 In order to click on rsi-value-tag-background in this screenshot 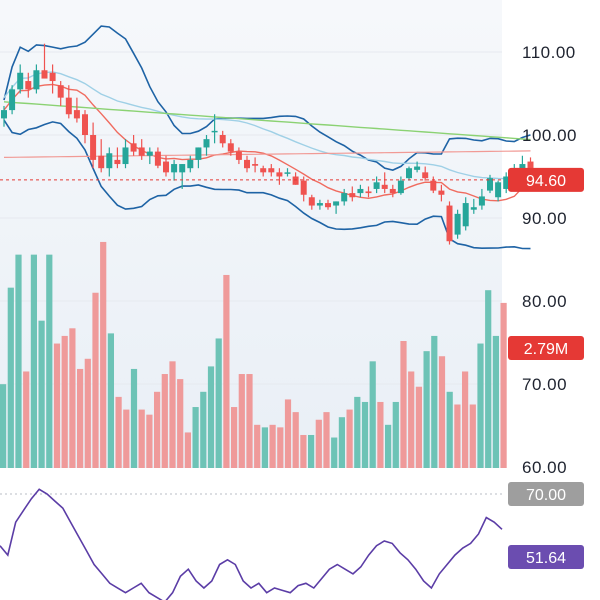, I will do `click(546, 557)`.